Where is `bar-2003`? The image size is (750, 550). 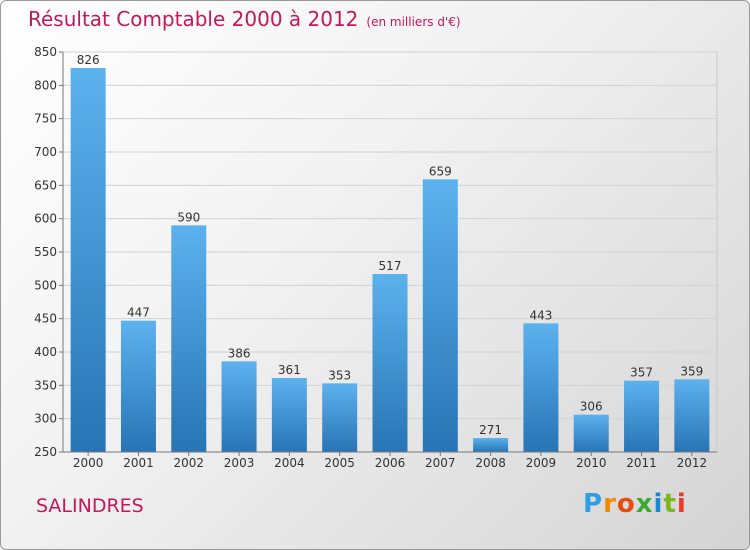 bar-2003 is located at coordinates (239, 406).